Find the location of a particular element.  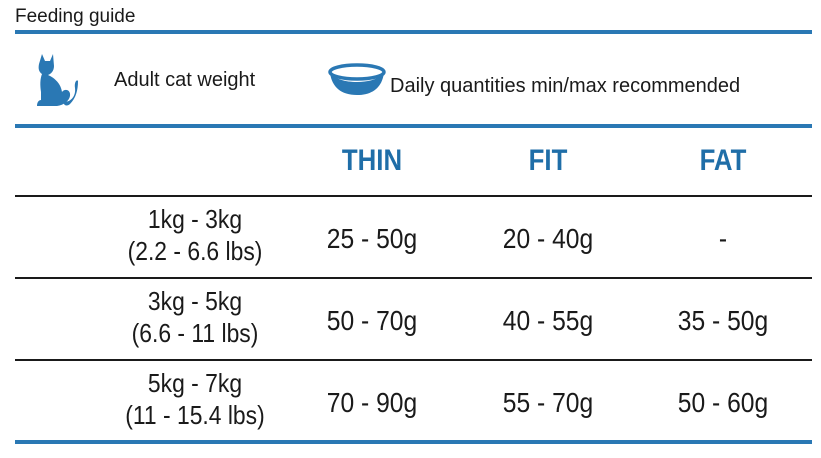

weight-cell: 3kg - 5kg (6.6 - 11 lbs) is located at coordinates (194, 317).